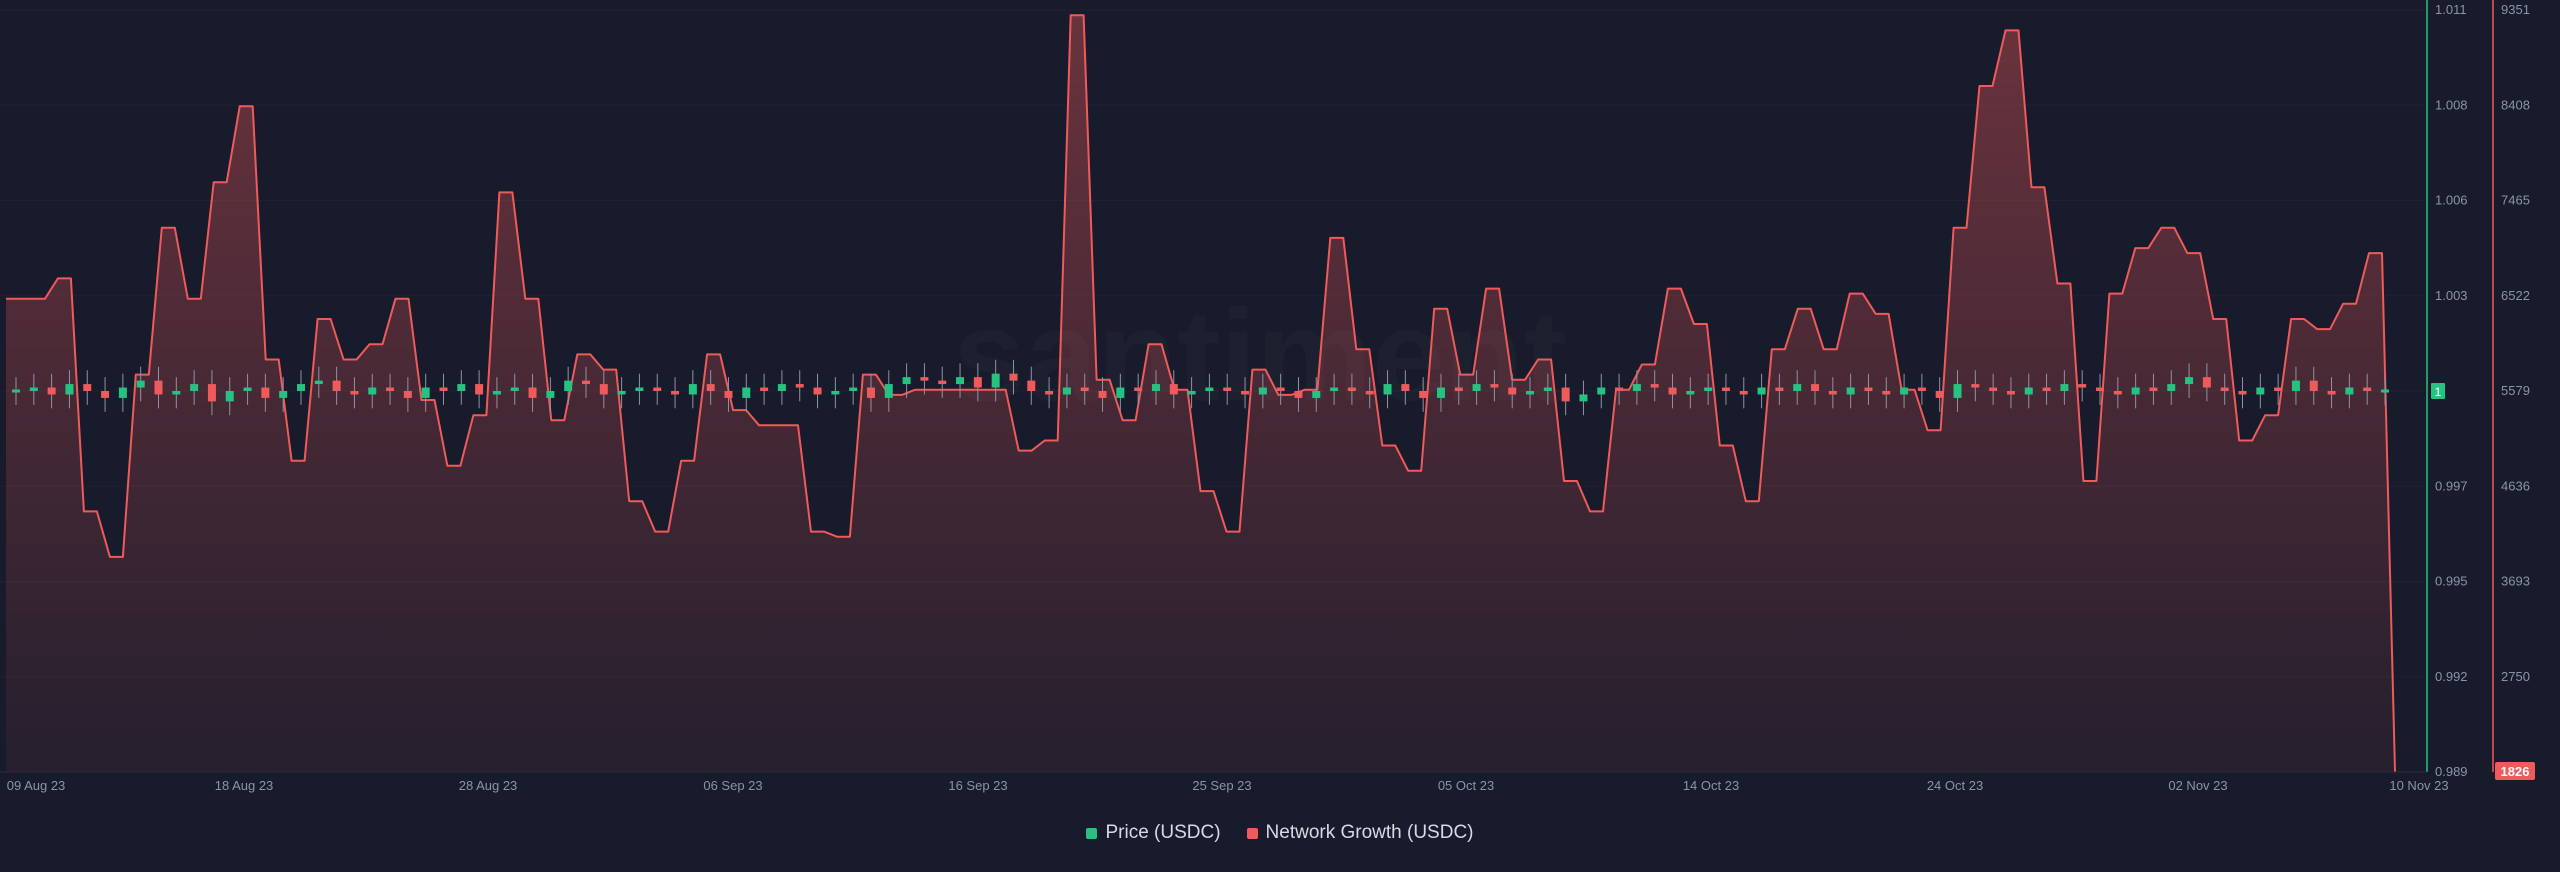  What do you see at coordinates (2515, 295) in the screenshot?
I see `network-growth-axis-tick: 6522` at bounding box center [2515, 295].